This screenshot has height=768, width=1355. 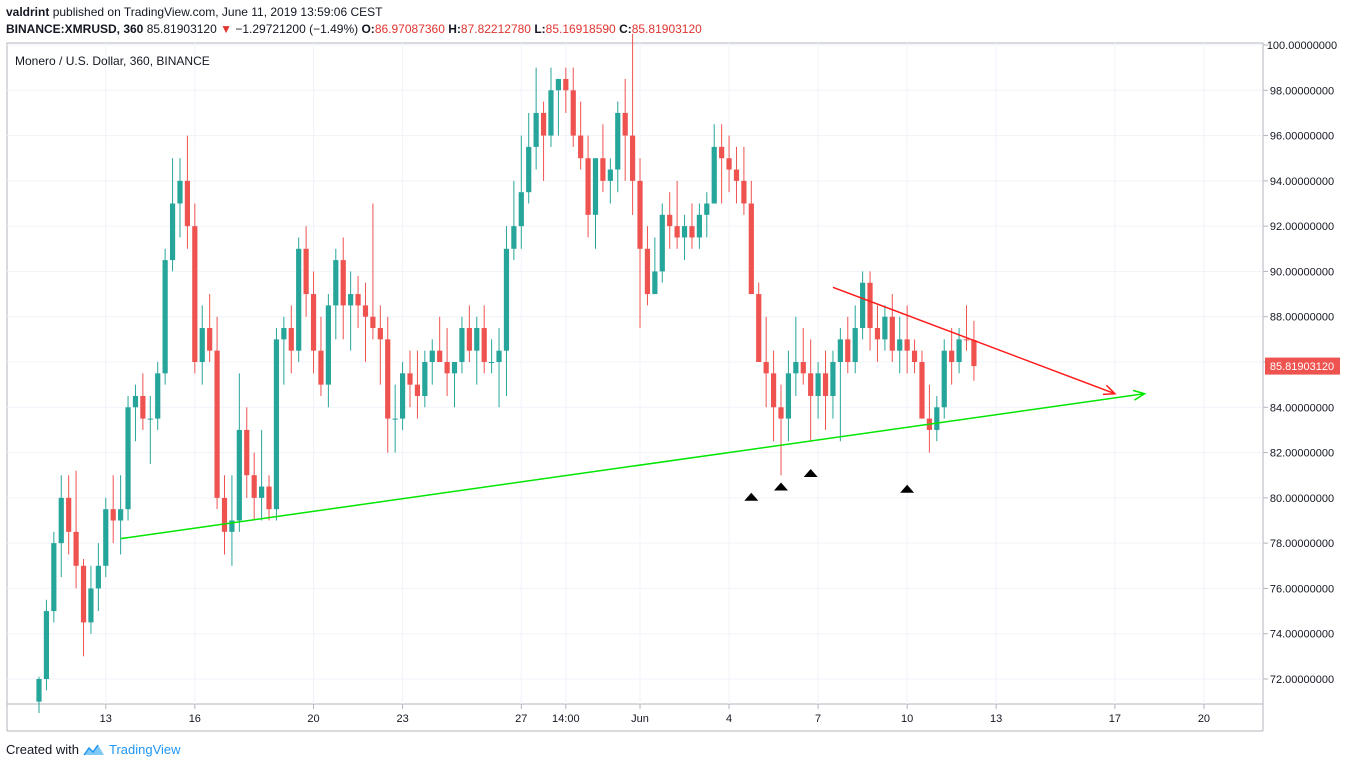 What do you see at coordinates (144, 749) in the screenshot?
I see `tradingview-brand: TradingView` at bounding box center [144, 749].